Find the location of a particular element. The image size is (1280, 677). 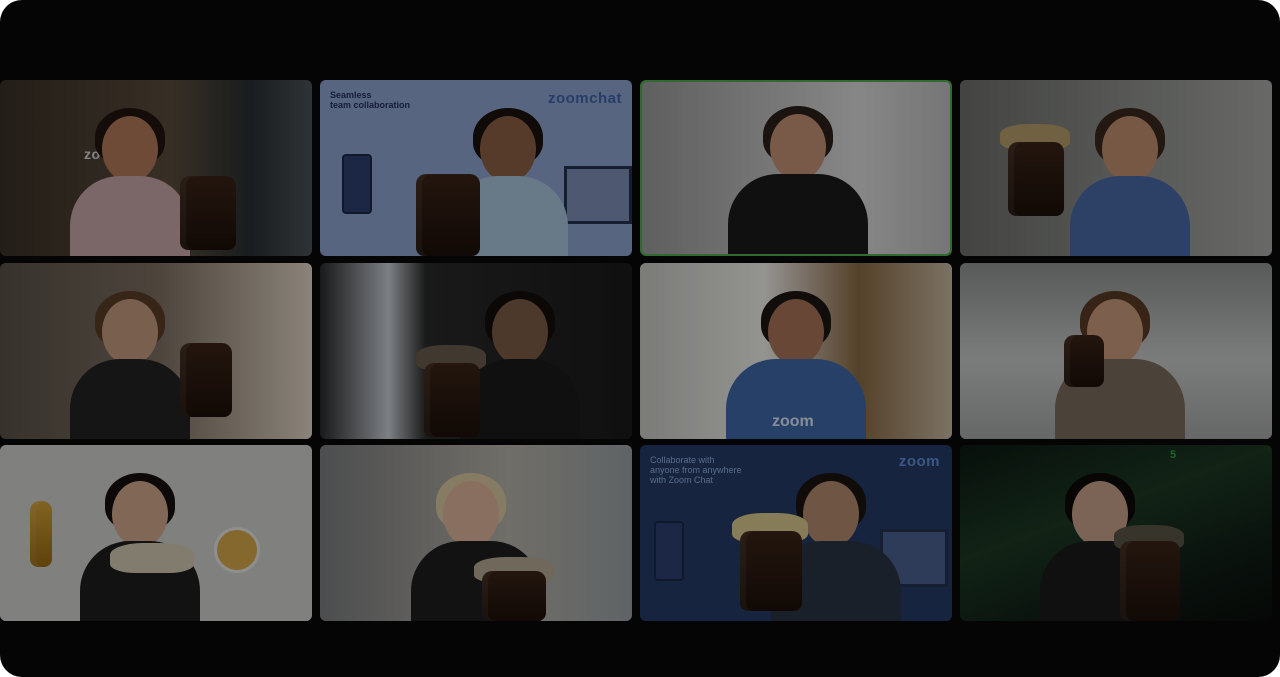

video-tile-3-active-speaker is located at coordinates (796, 168).